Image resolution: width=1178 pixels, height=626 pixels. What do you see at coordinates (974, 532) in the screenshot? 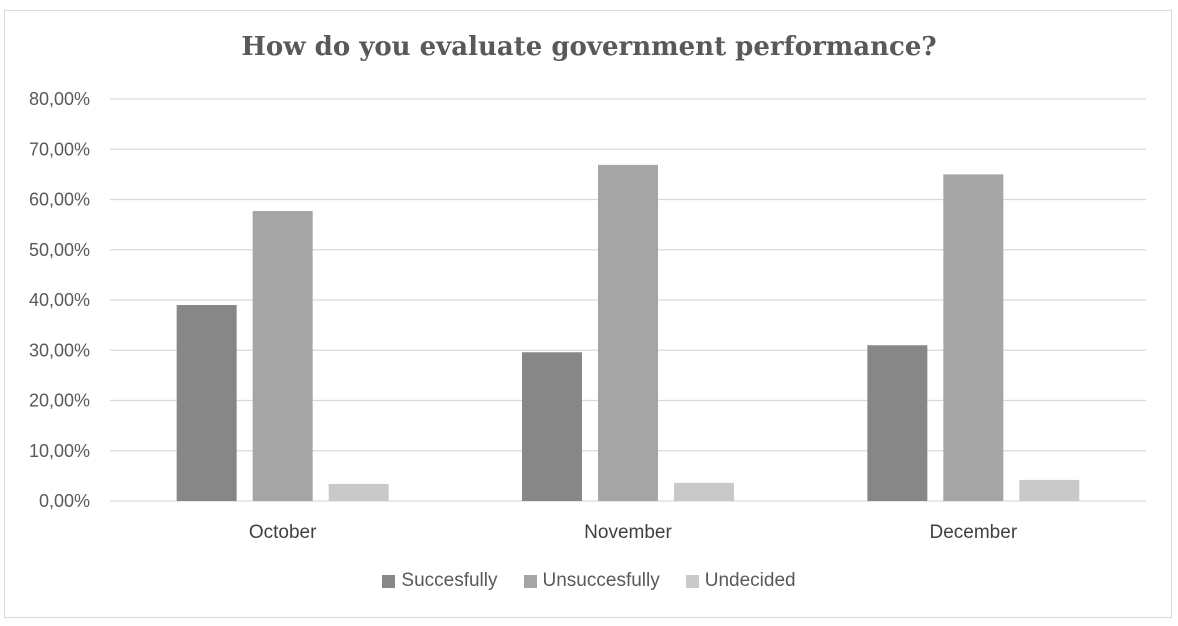
I see `x-category-label: December` at bounding box center [974, 532].